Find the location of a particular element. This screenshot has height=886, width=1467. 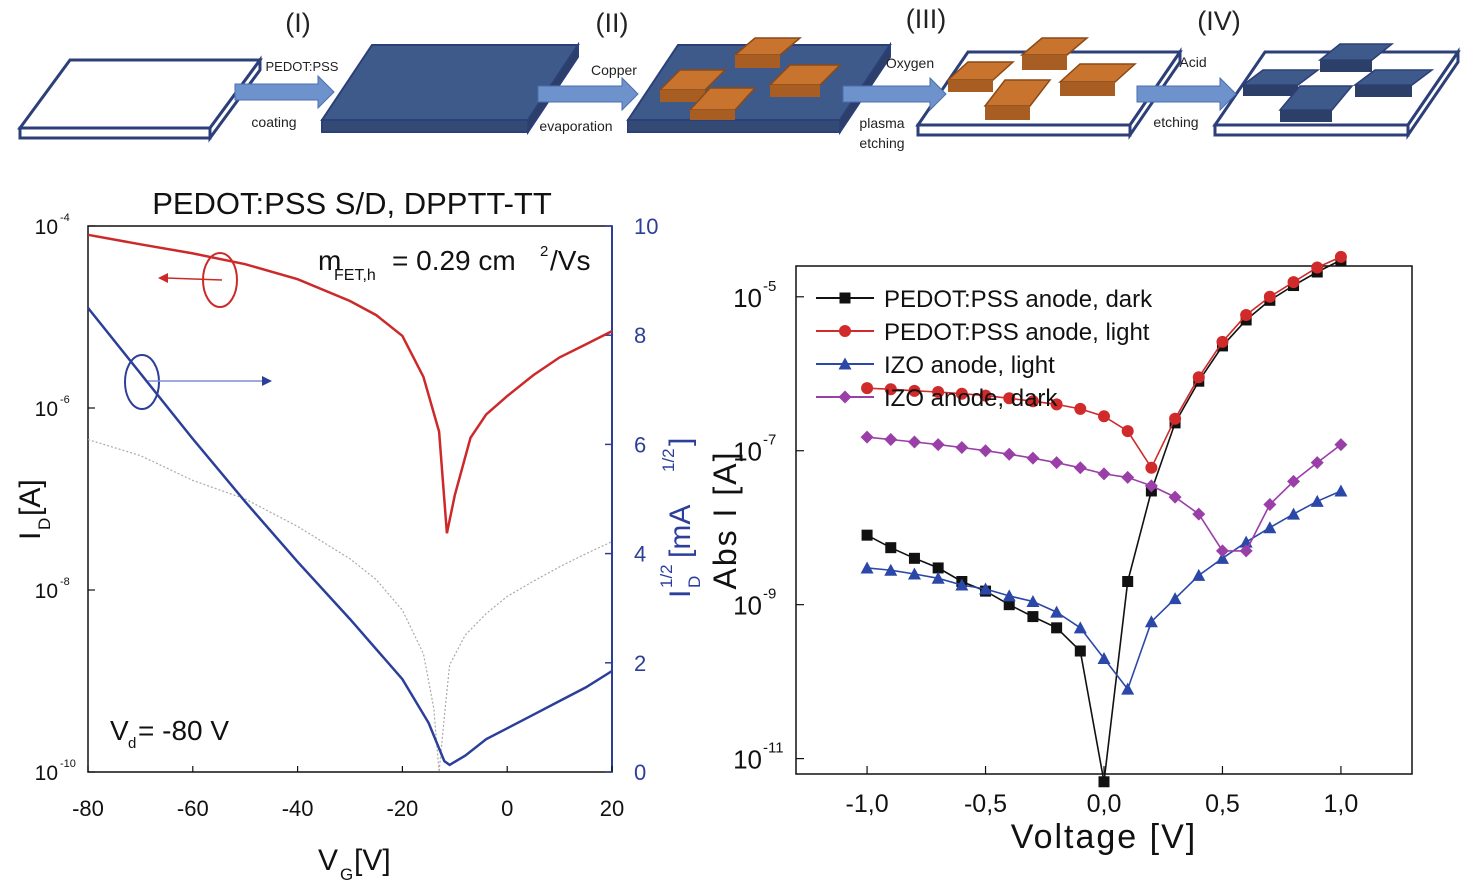

legend-item: PEDOT:PSS anode, dark is located at coordinates (984, 299).